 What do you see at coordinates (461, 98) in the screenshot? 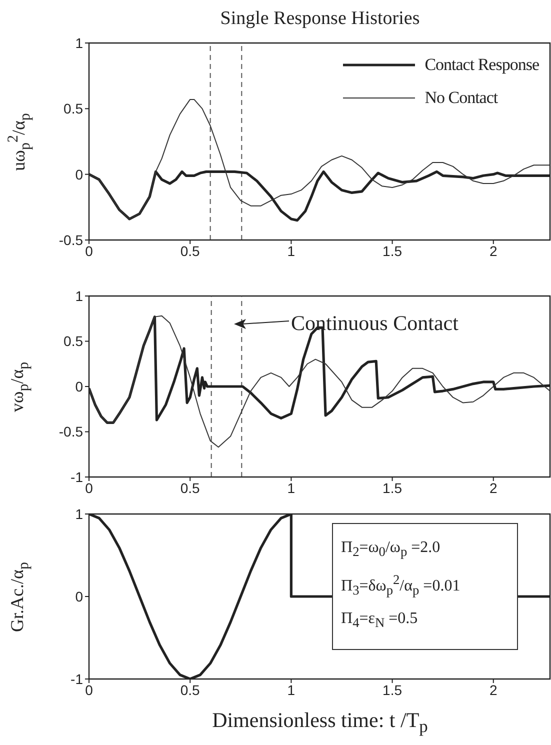
I see `legend-label: No Contact` at bounding box center [461, 98].